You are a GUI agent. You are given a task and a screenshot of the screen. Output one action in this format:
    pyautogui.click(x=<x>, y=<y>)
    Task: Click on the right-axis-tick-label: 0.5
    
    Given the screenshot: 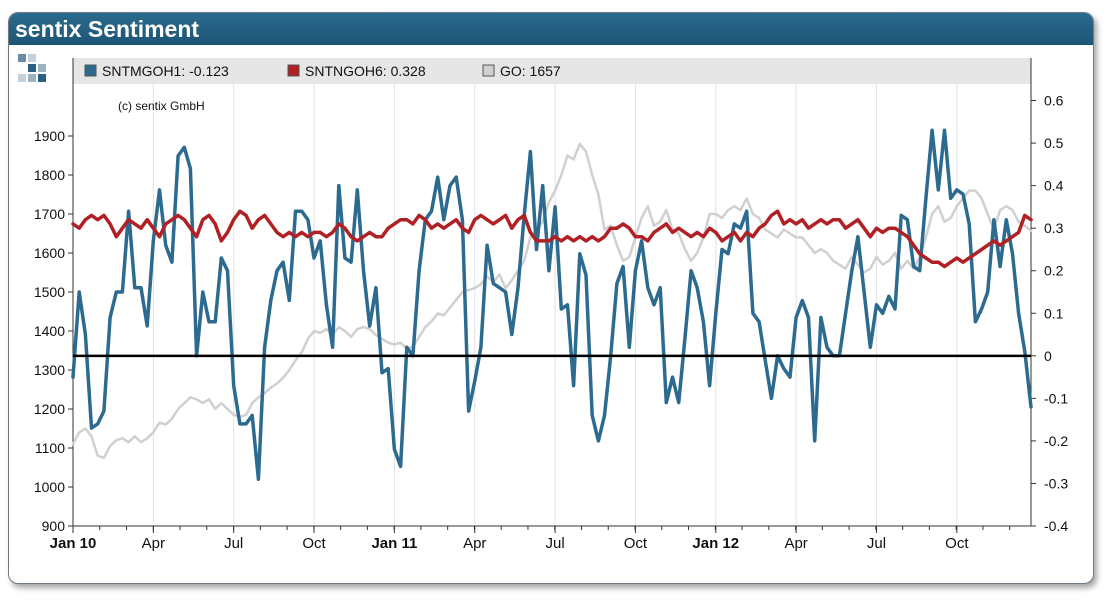 What is the action you would take?
    pyautogui.click(x=1054, y=143)
    